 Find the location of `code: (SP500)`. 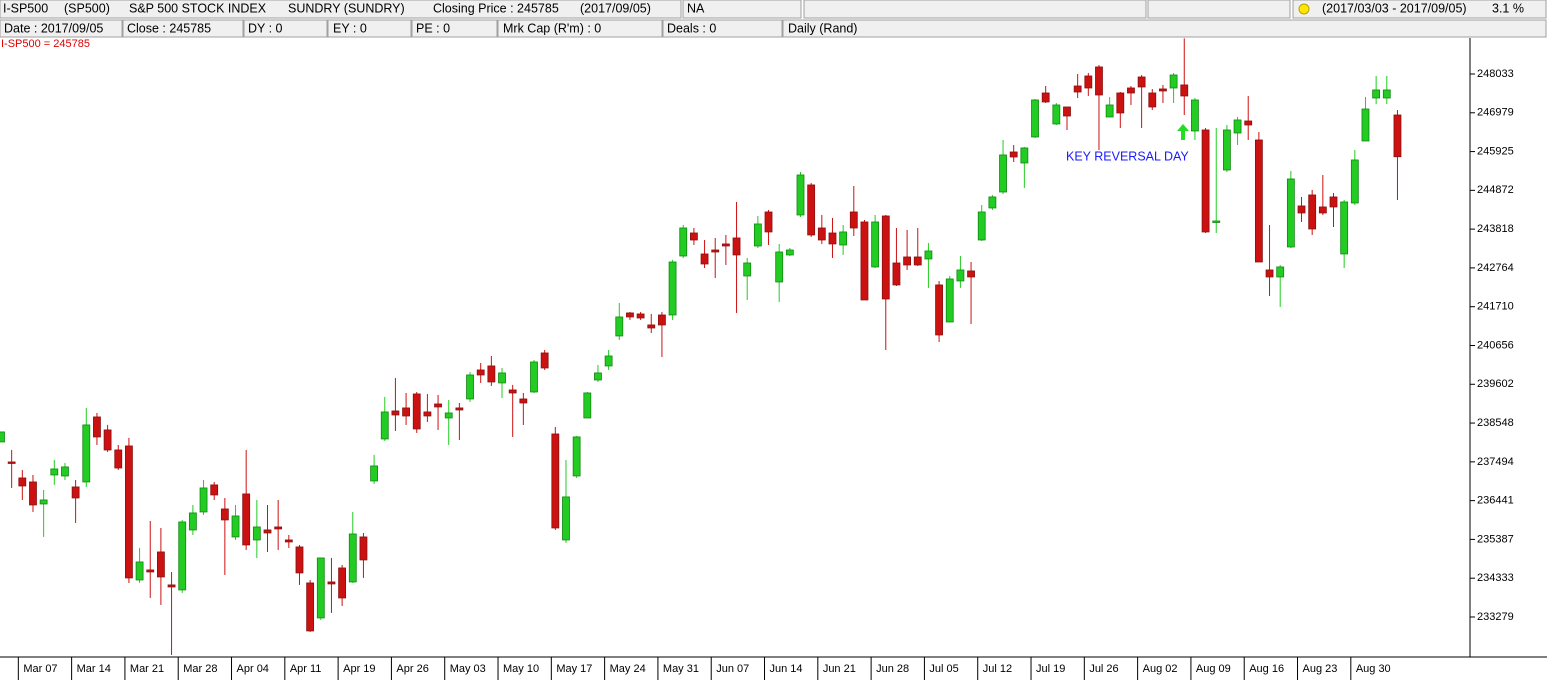

code: (SP500) is located at coordinates (87, 8).